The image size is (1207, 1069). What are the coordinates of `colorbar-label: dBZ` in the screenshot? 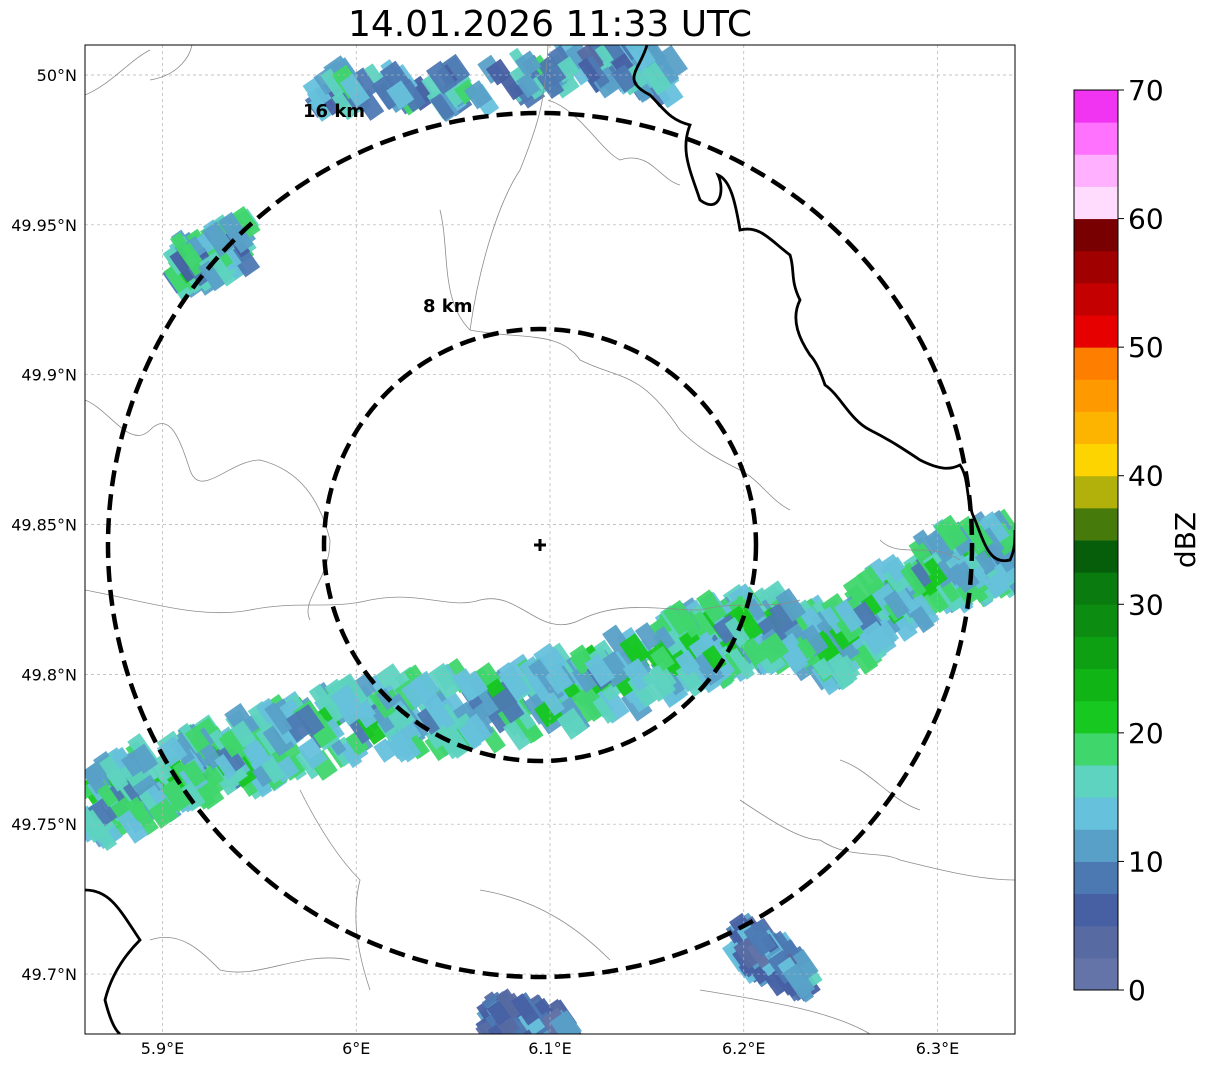 It's located at (1185, 540).